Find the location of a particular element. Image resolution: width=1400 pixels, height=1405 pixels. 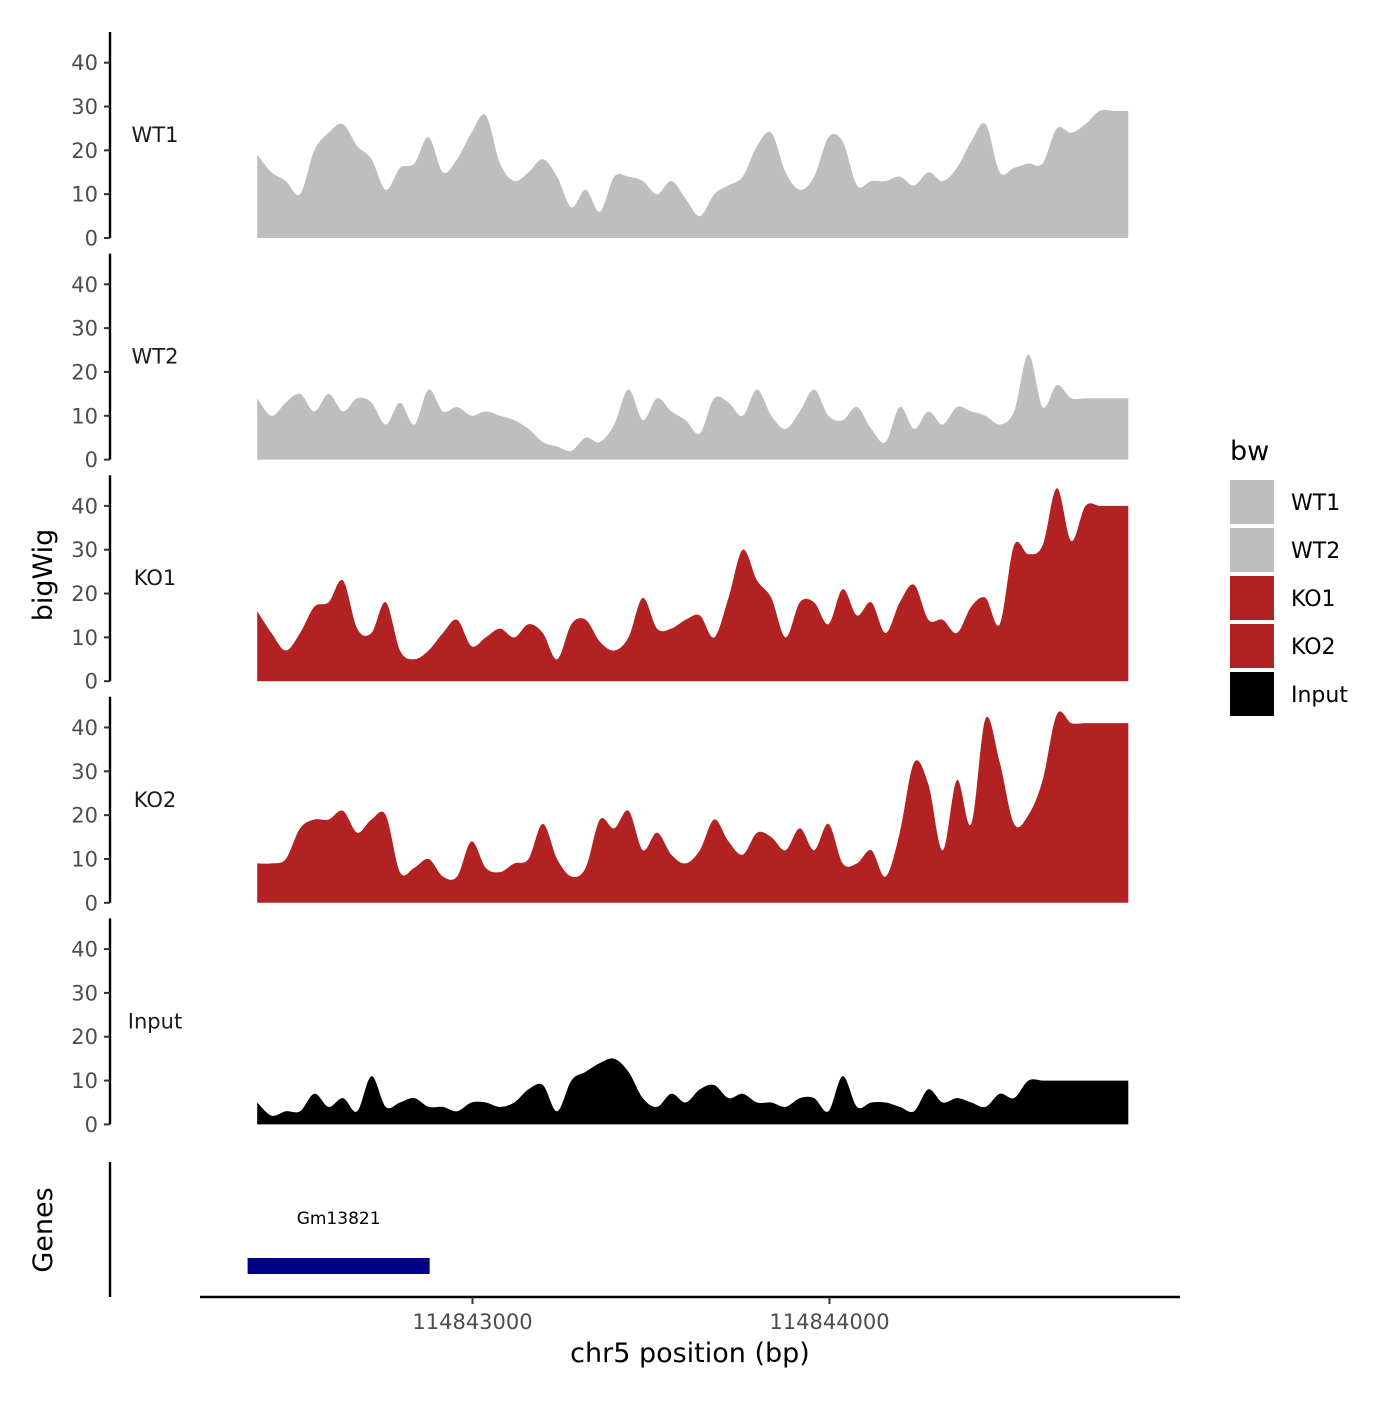

signal-area-wt2 is located at coordinates (693, 407).